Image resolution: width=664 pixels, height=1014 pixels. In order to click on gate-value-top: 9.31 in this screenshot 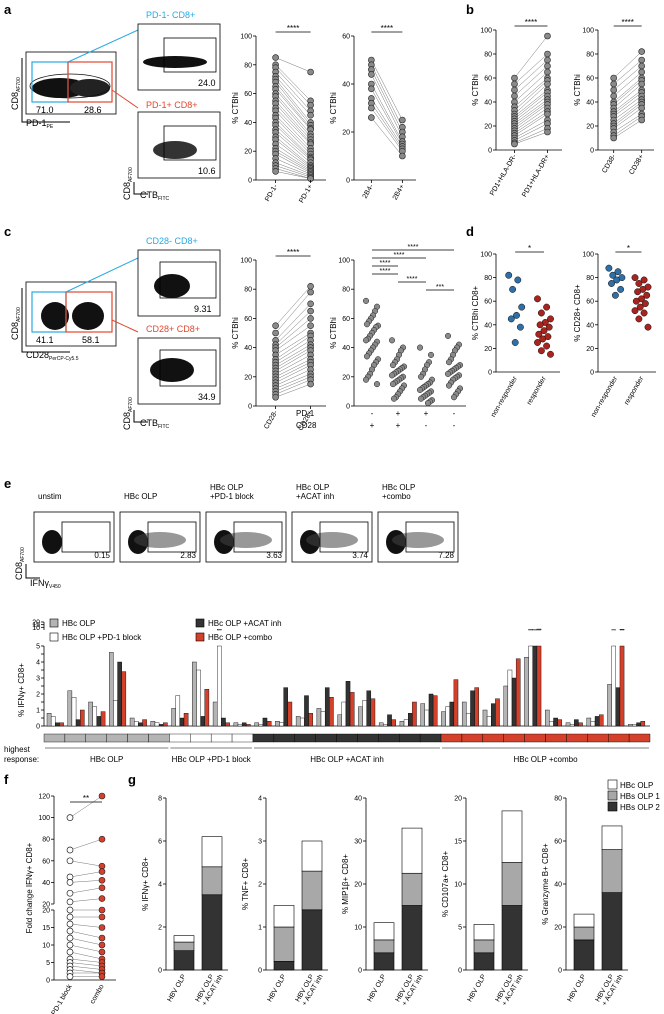, I will do `click(203, 309)`.